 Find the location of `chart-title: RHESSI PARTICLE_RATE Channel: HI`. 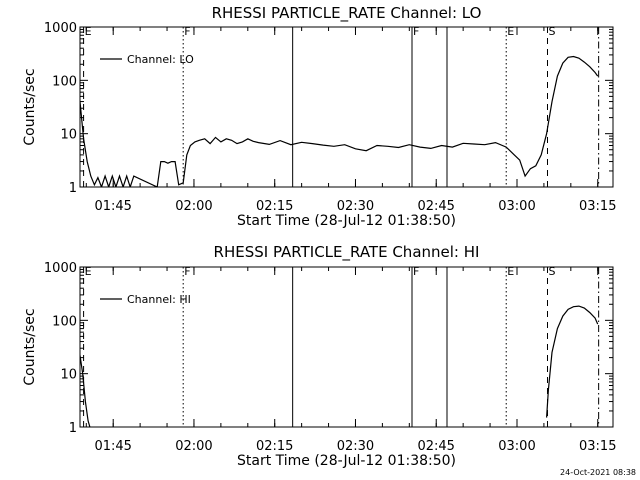

chart-title: RHESSI PARTICLE_RATE Channel: HI is located at coordinates (347, 252).